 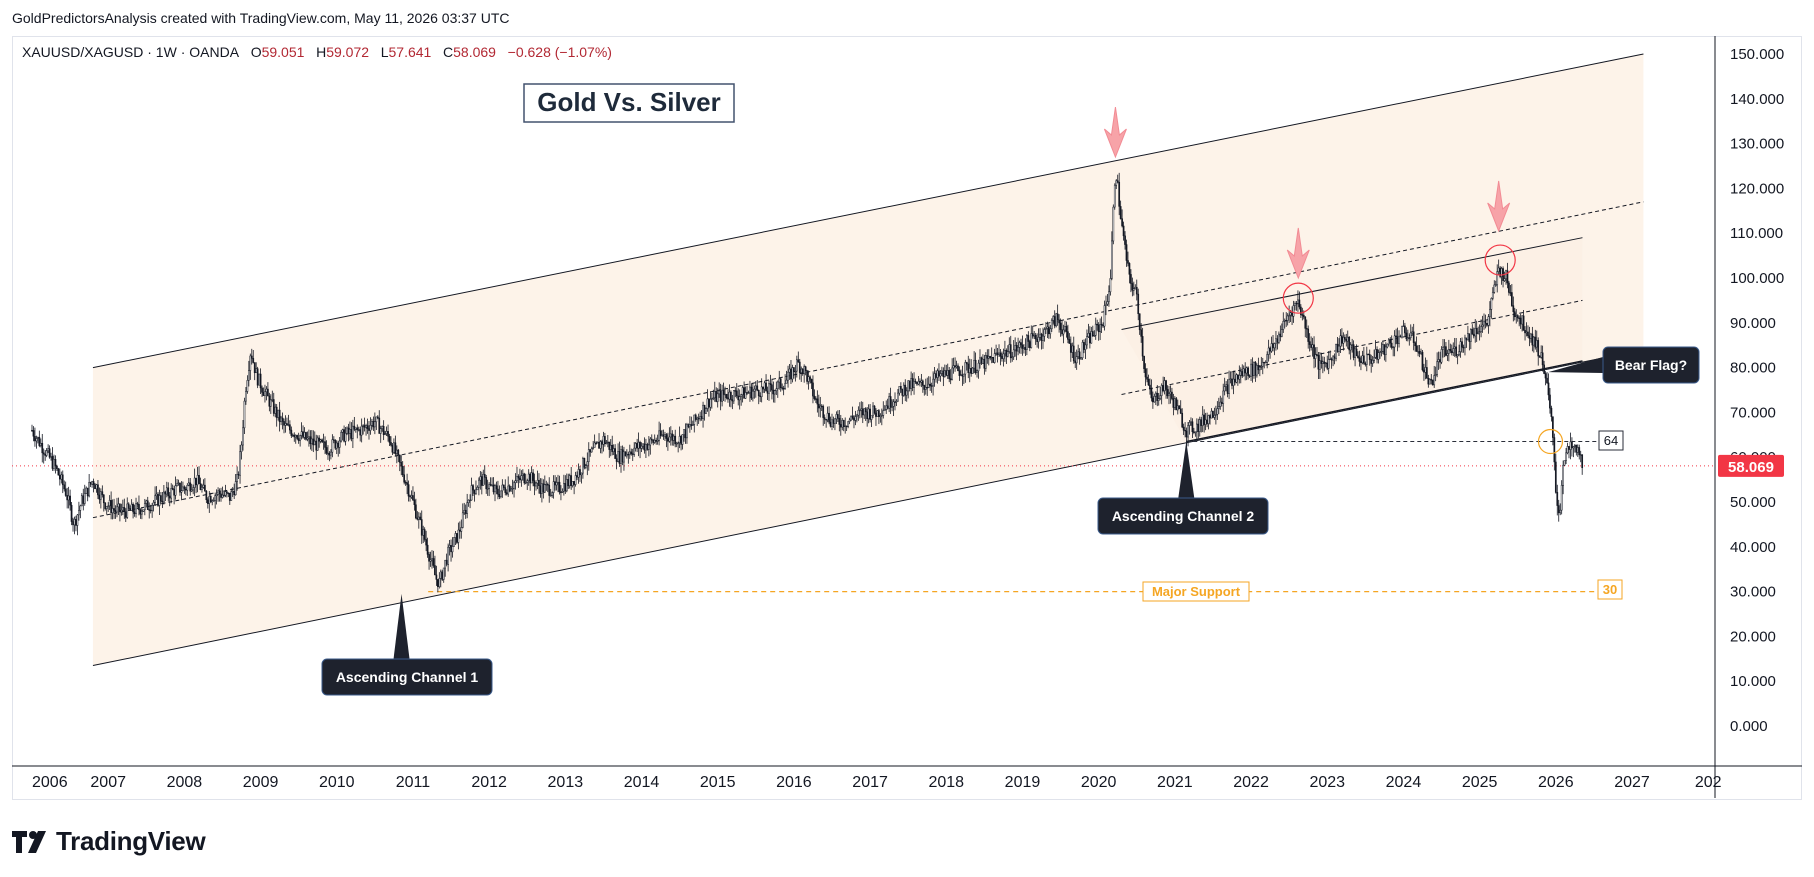 What do you see at coordinates (109, 841) in the screenshot?
I see `tradingview-logo: TradingView` at bounding box center [109, 841].